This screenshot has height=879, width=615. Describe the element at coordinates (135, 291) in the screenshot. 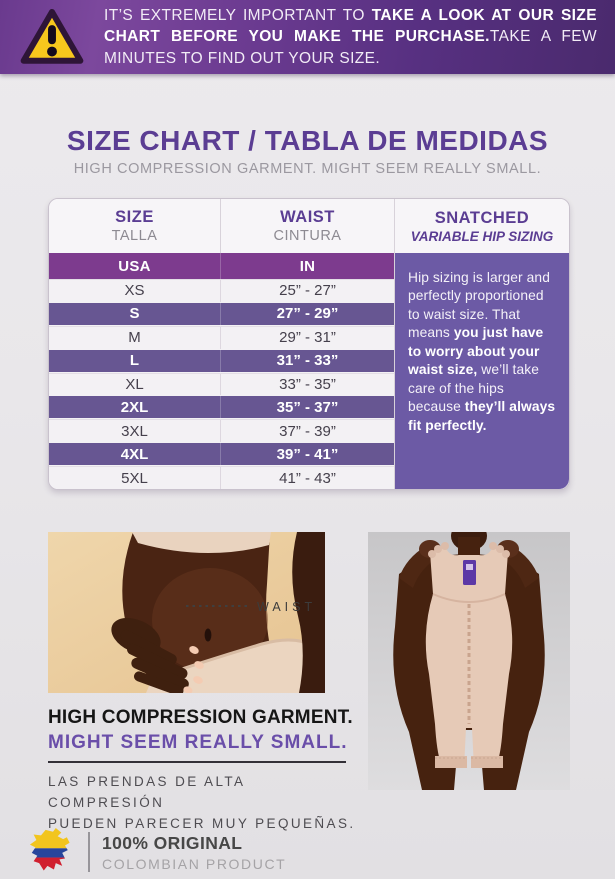

I see `size-cell: XS` at that location.